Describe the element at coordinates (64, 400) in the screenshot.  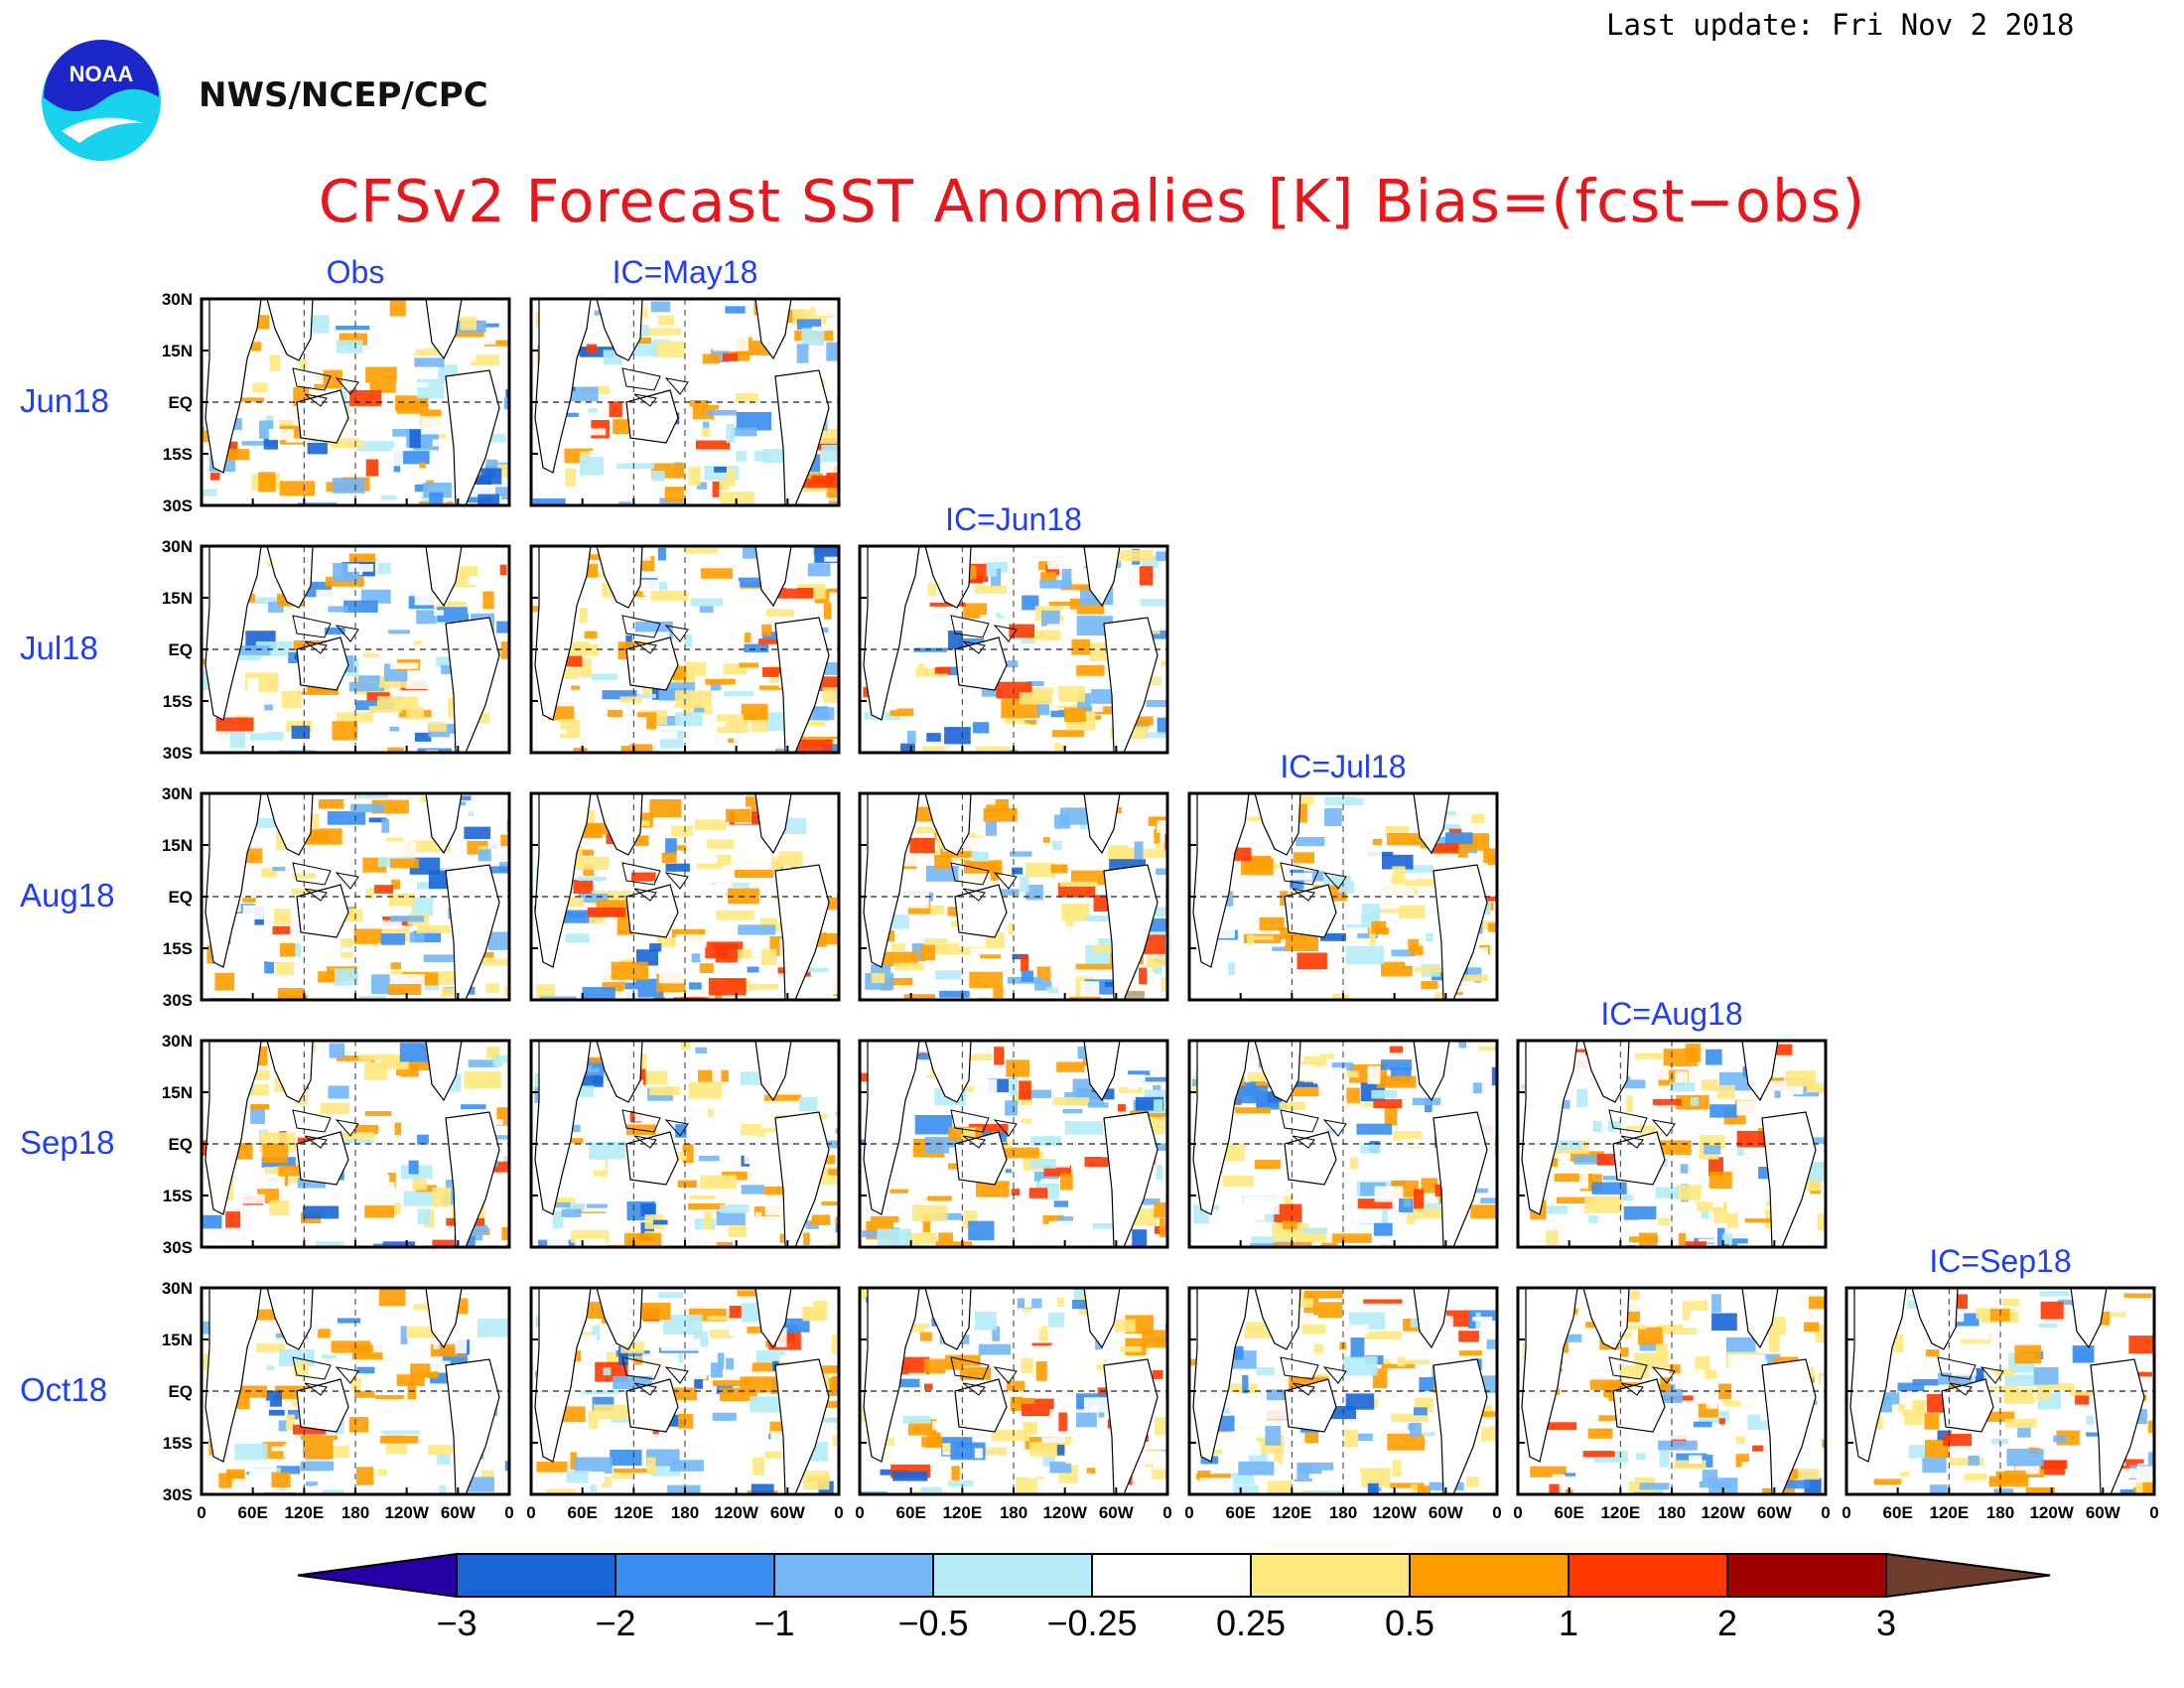
I see `row-label: Jun18` at that location.